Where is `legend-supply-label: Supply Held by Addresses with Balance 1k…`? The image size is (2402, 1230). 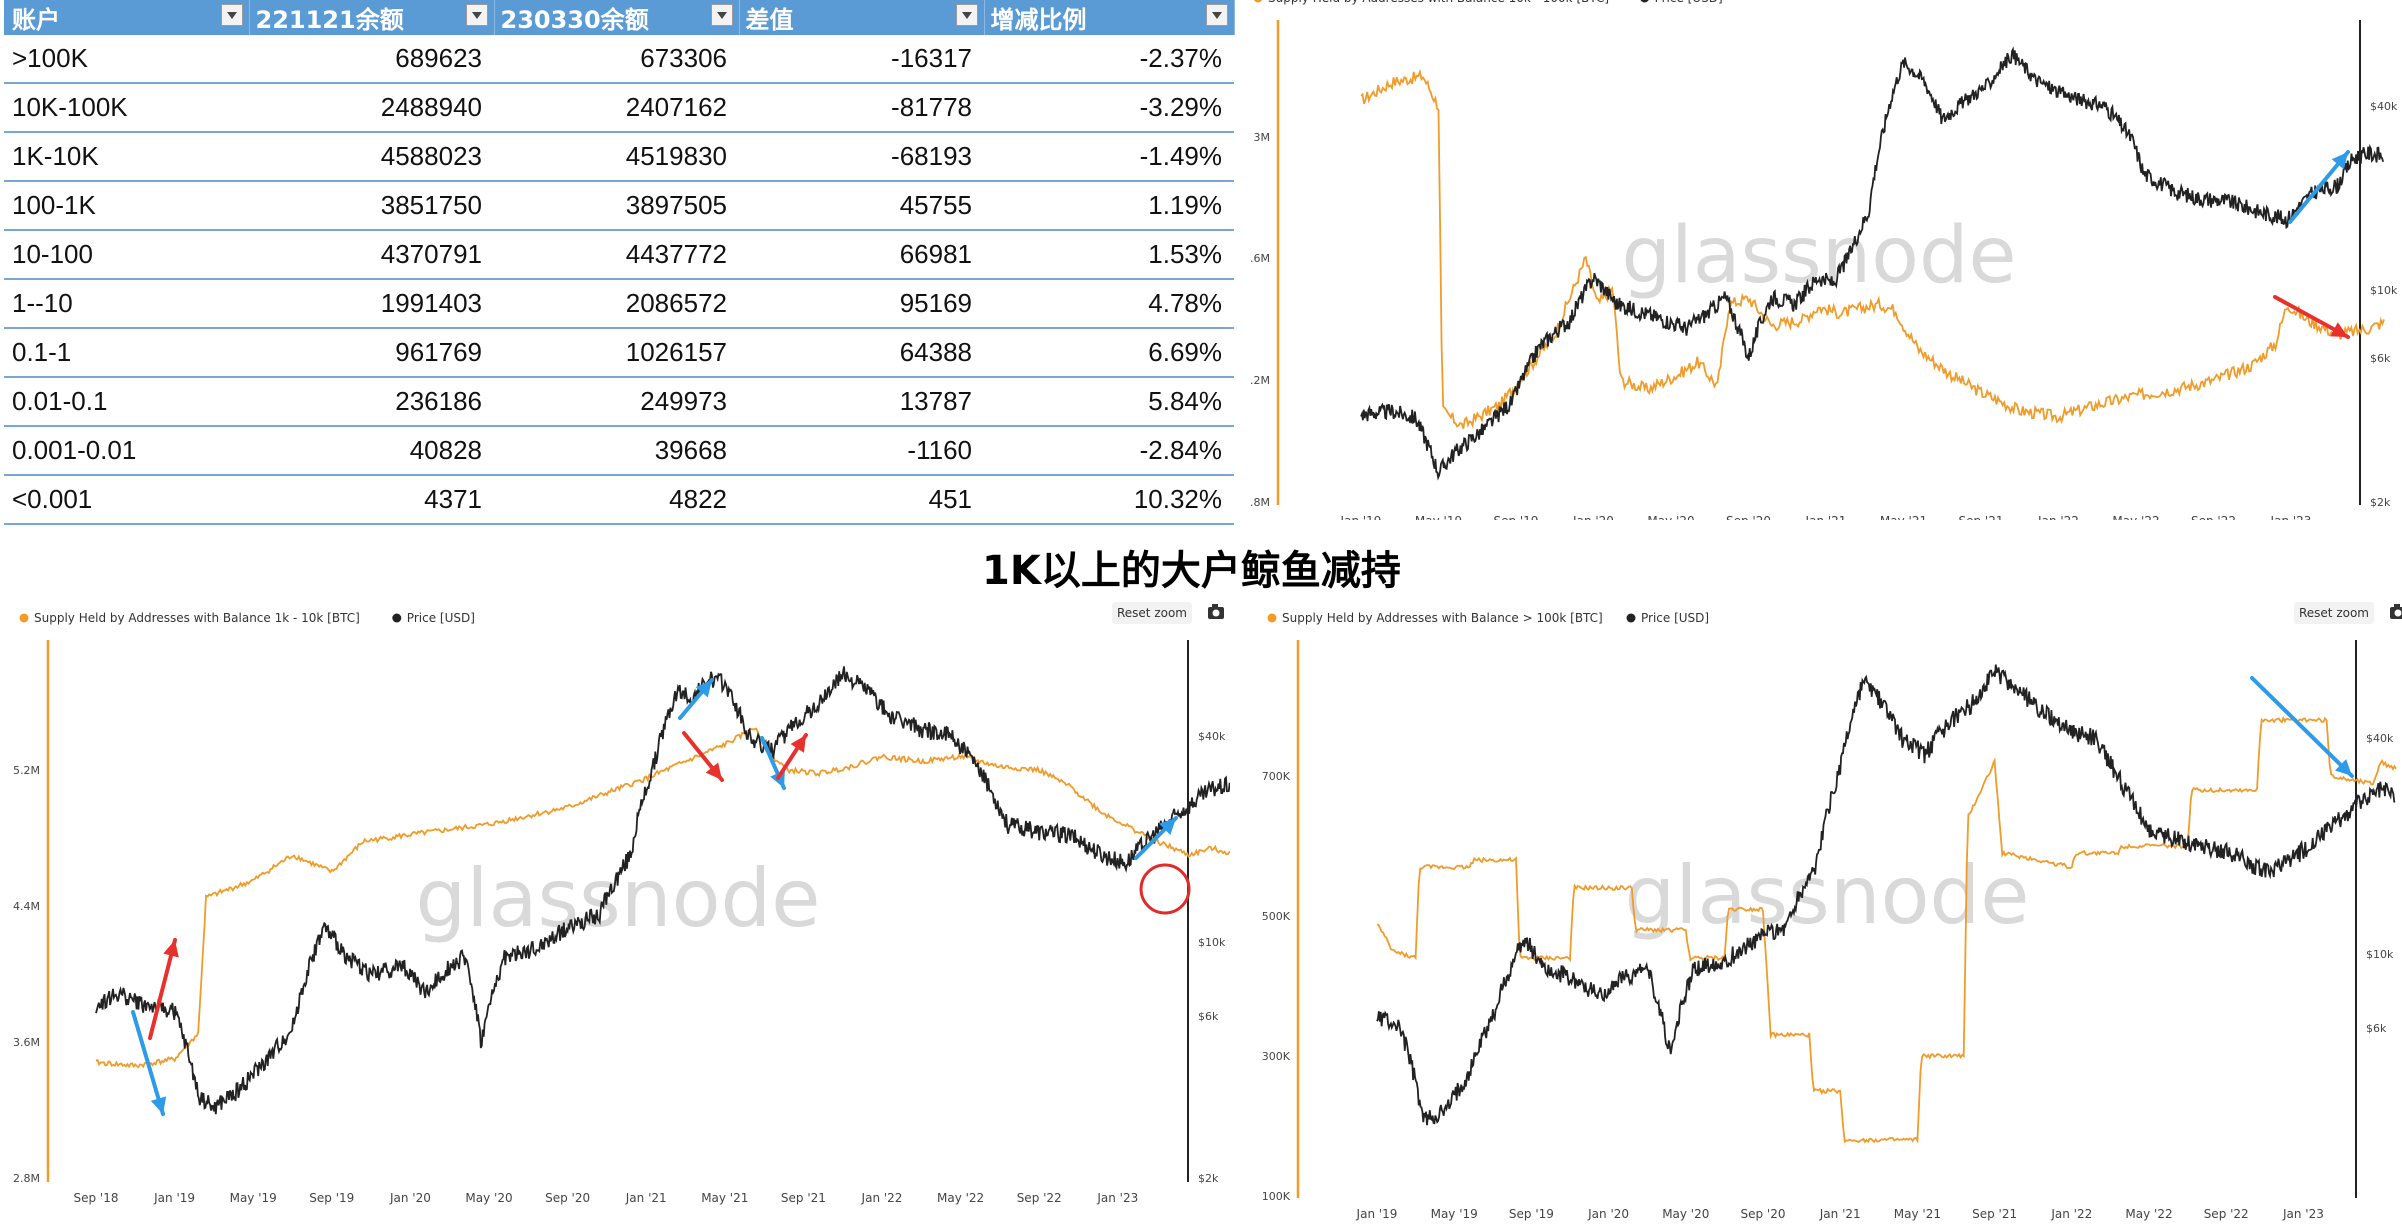 legend-supply-label: Supply Held by Addresses with Balance 1k… is located at coordinates (197, 618).